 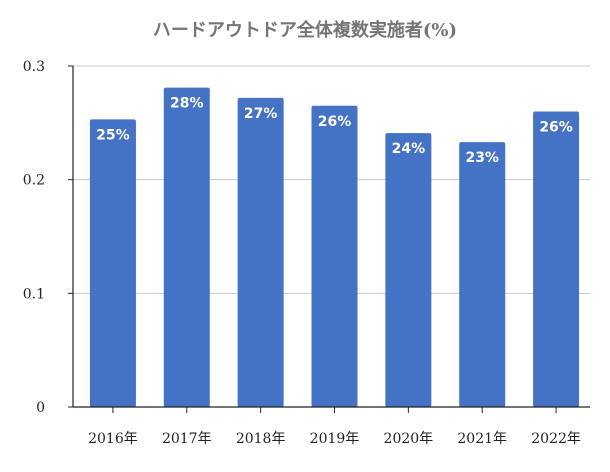 I want to click on y-tick-label: 0.2, so click(x=34, y=181).